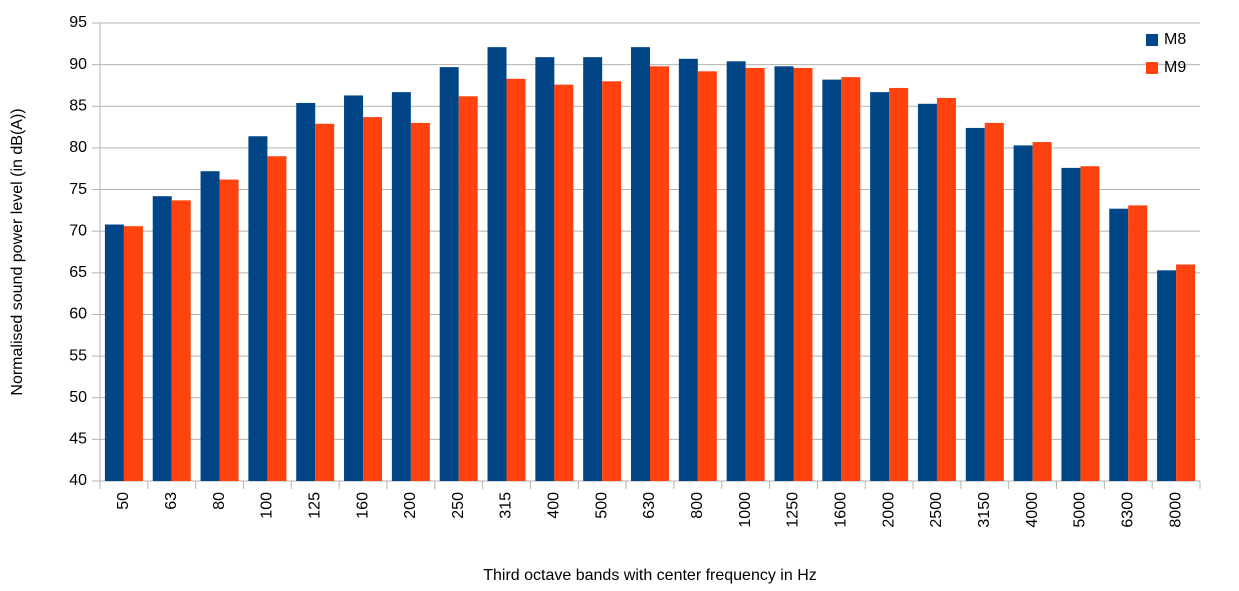 The image size is (1239, 591). What do you see at coordinates (78, 22) in the screenshot?
I see `y-tick-label: 95` at bounding box center [78, 22].